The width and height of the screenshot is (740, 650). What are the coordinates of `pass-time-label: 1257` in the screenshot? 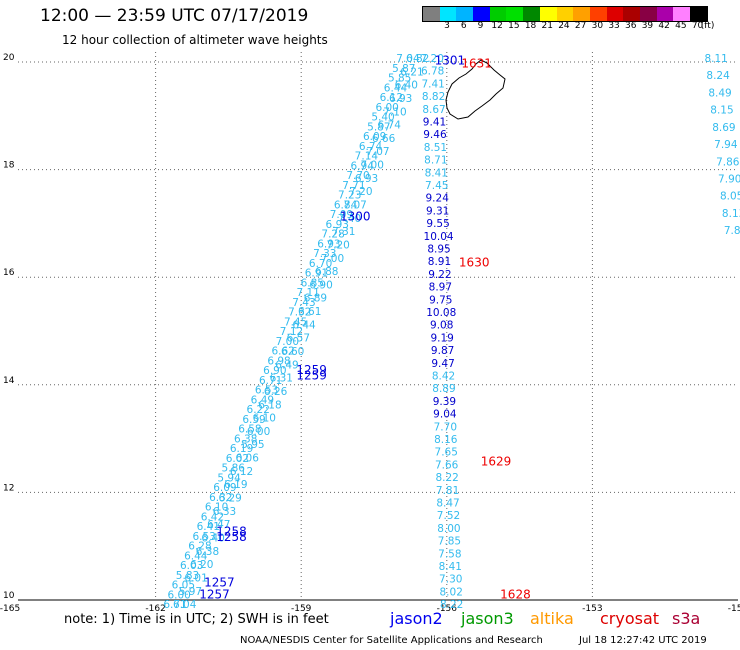 It's located at (219, 583).